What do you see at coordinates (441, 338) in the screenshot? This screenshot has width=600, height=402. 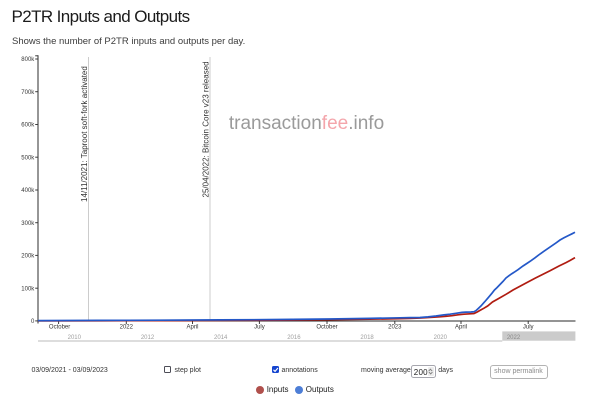 I see `svg-text: 2020` at bounding box center [441, 338].